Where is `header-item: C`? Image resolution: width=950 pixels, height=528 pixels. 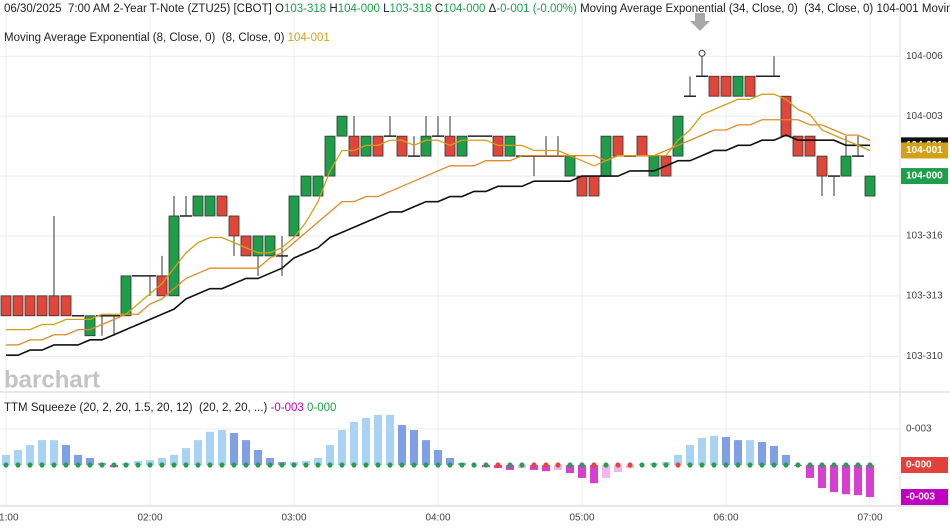
header-item: C is located at coordinates (438, 9).